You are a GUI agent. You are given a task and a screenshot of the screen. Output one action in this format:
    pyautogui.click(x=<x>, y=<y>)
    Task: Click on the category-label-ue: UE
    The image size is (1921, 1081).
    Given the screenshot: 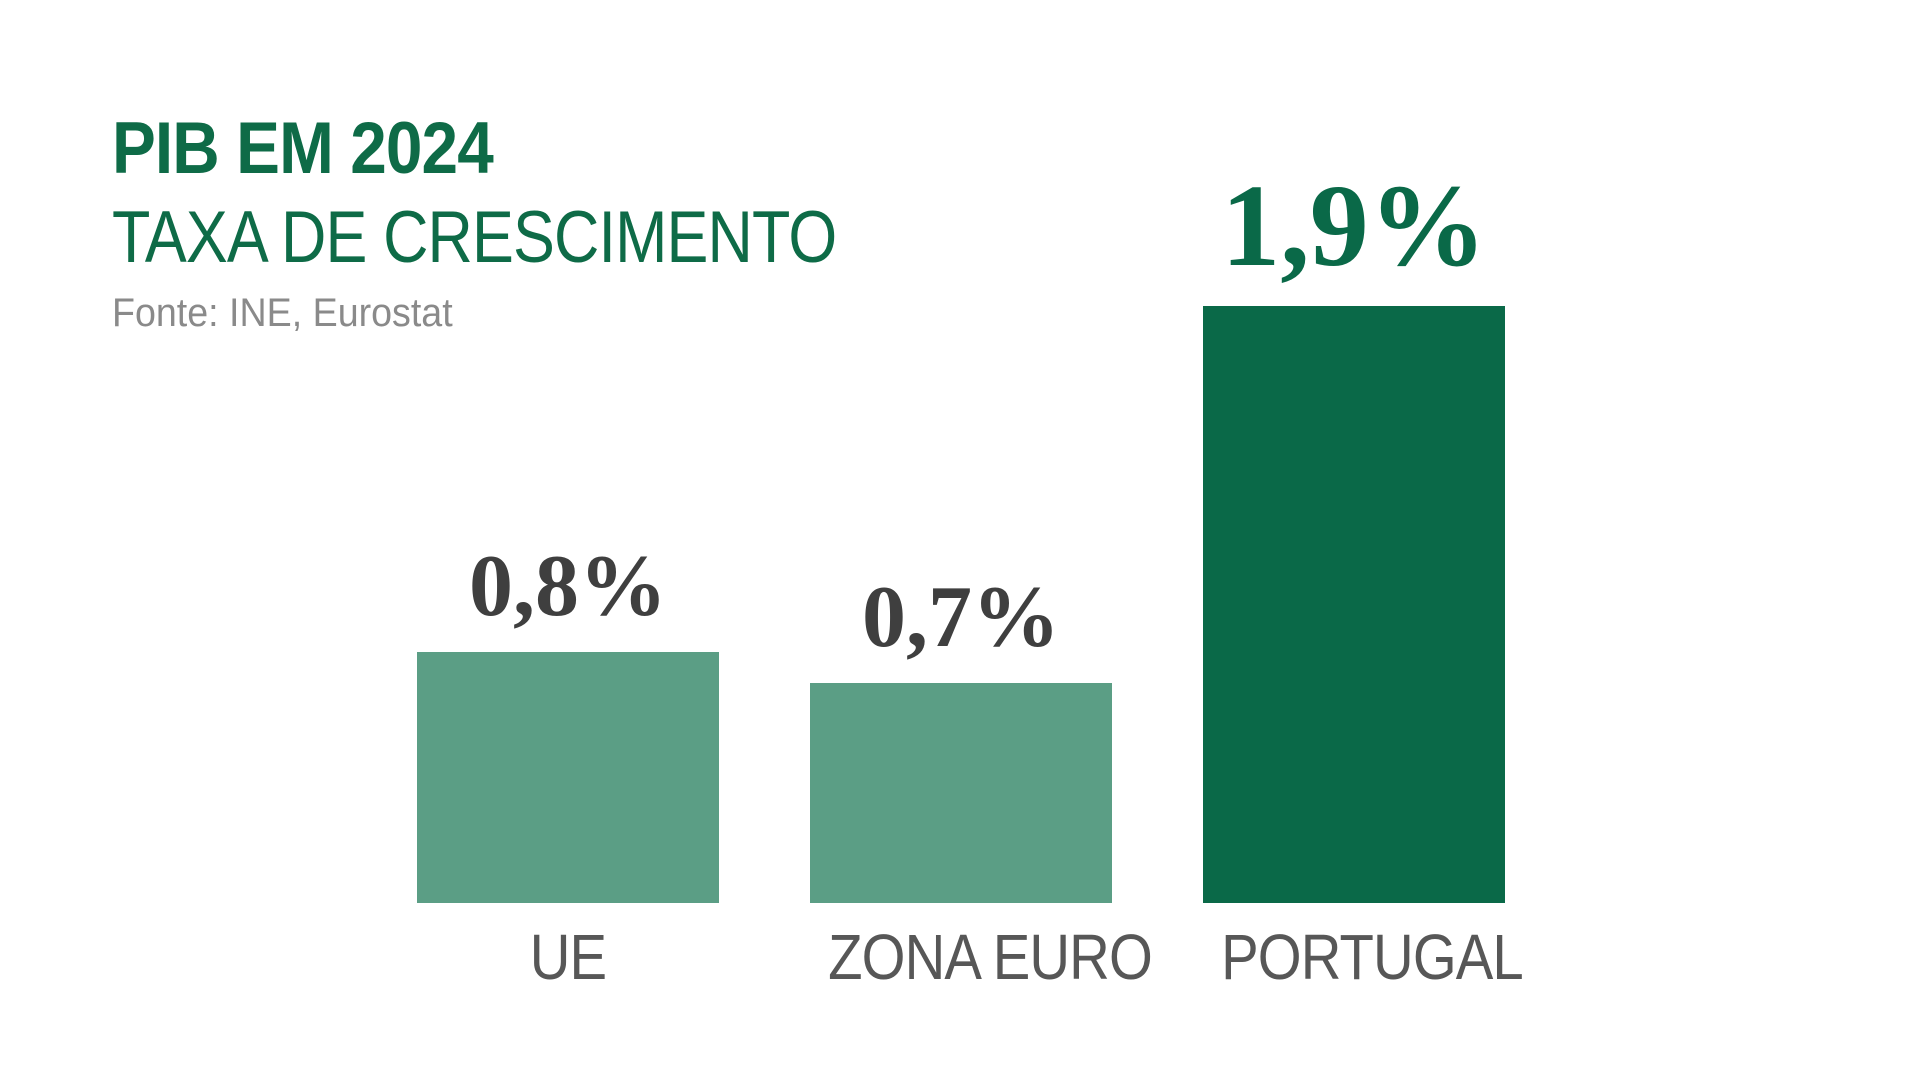 What is the action you would take?
    pyautogui.click(x=568, y=957)
    